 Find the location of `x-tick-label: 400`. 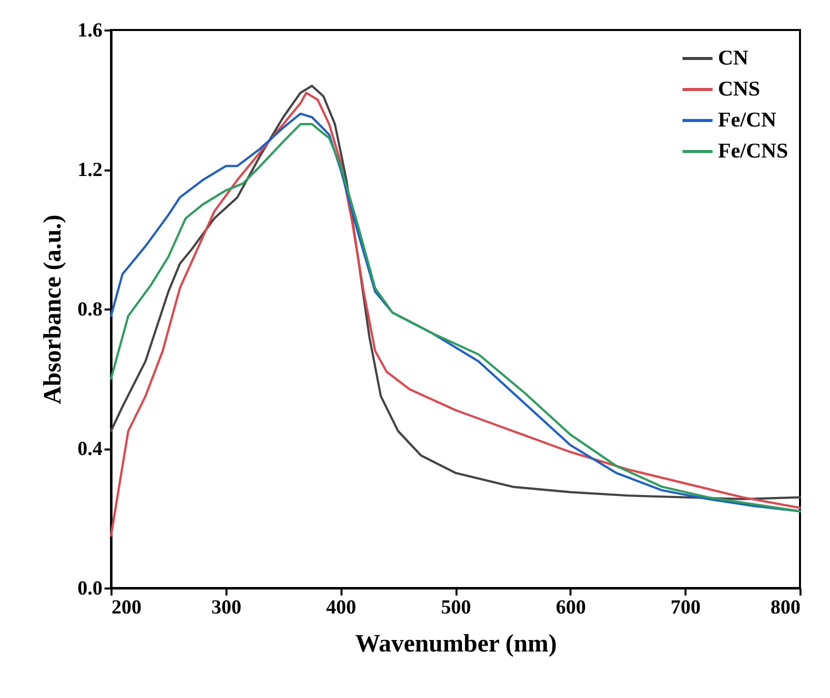

x-tick-label: 400 is located at coordinates (341, 607).